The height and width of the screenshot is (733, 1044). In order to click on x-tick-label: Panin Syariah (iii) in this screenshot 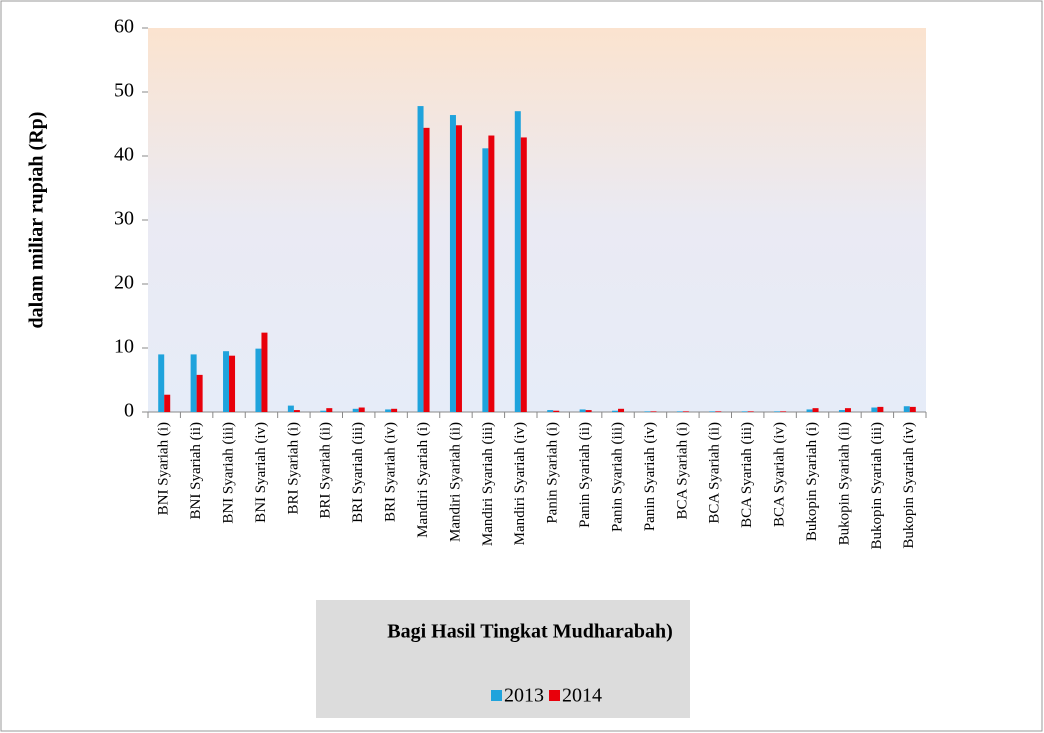, I will do `click(617, 477)`.